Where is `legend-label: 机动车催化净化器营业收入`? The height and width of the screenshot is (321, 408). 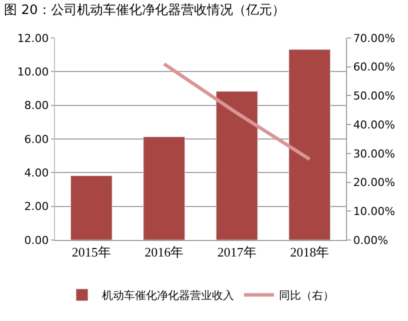
legend-label: 机动车催化净化器营业收入 is located at coordinates (168, 295).